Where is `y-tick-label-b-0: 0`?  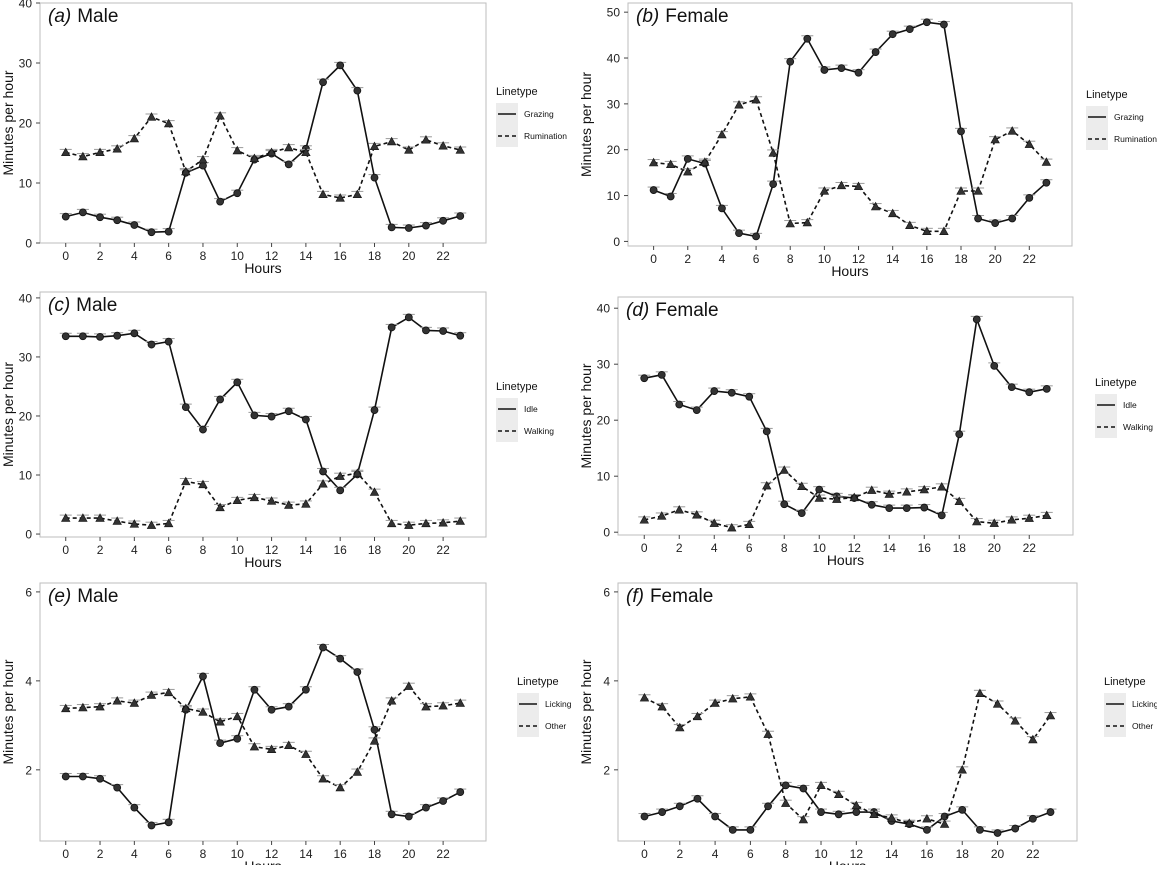
y-tick-label-b-0: 0 is located at coordinates (616, 242).